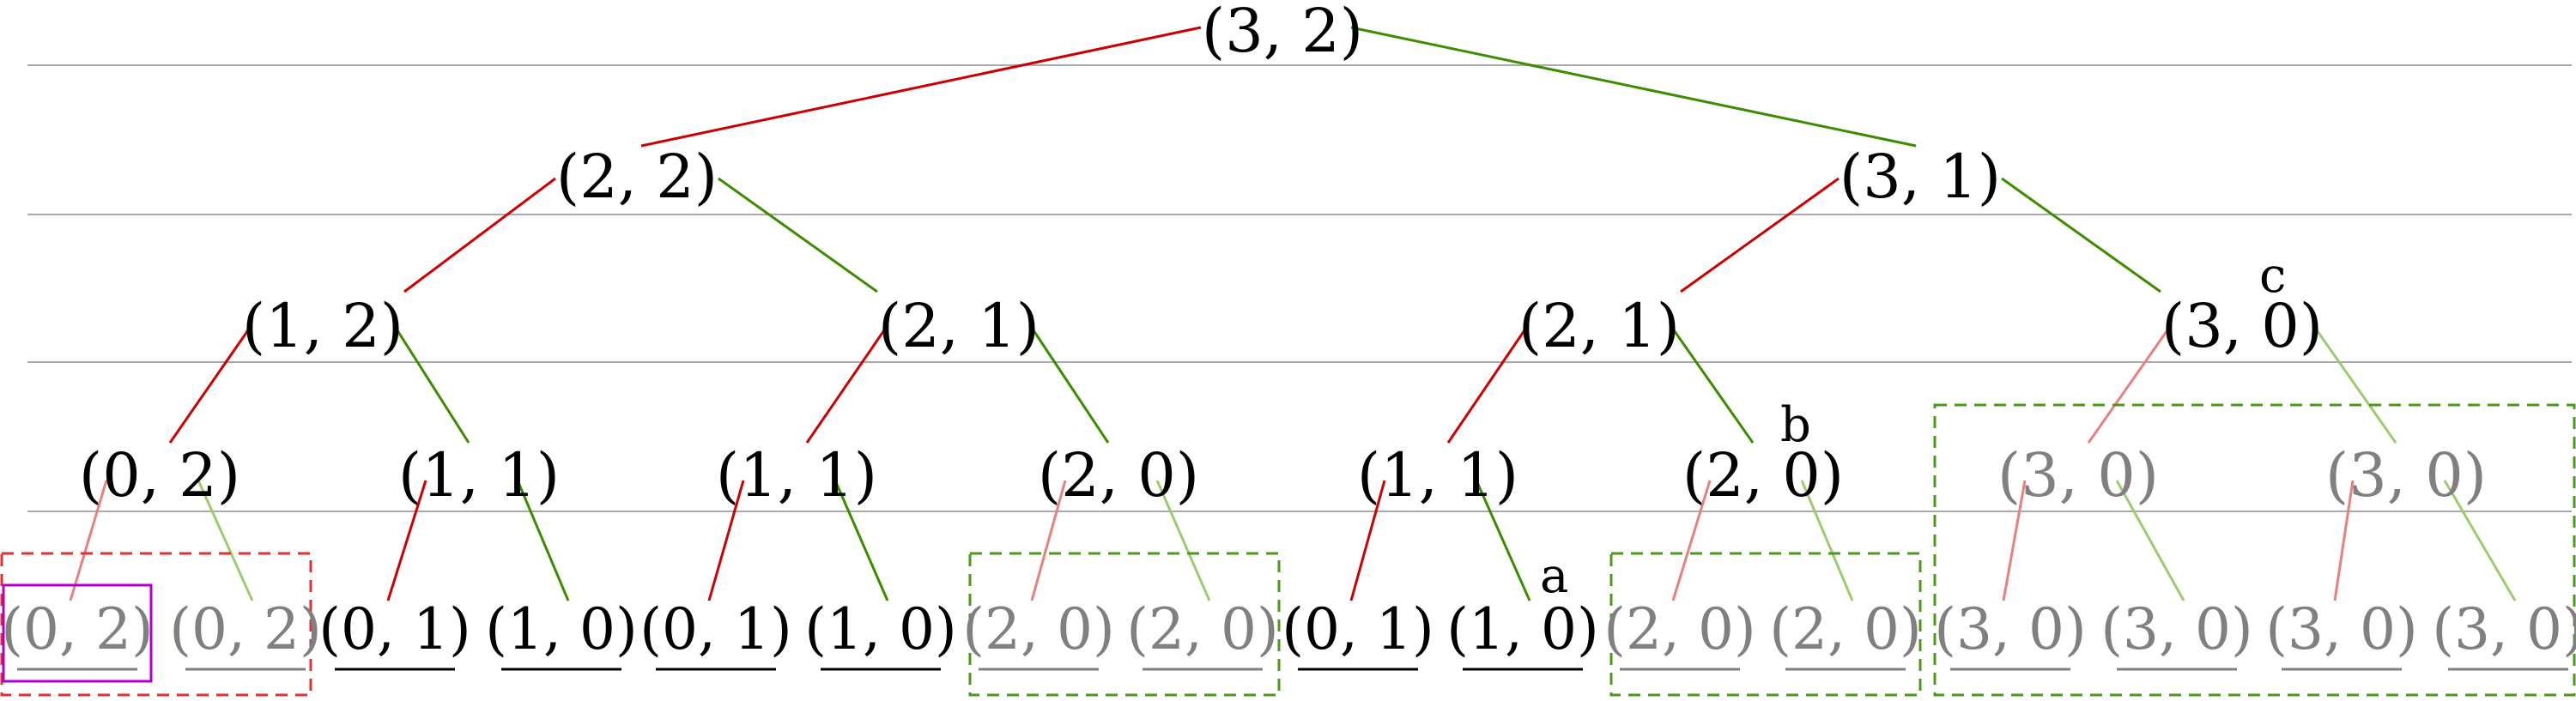  What do you see at coordinates (1554, 576) in the screenshot?
I see `node-marker-a: a` at bounding box center [1554, 576].